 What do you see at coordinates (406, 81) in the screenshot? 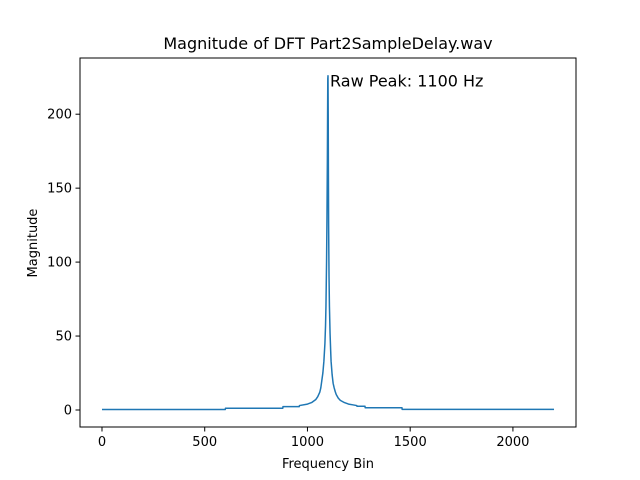
I see `peak-annotation: Raw Peak: 1100 Hz` at bounding box center [406, 81].